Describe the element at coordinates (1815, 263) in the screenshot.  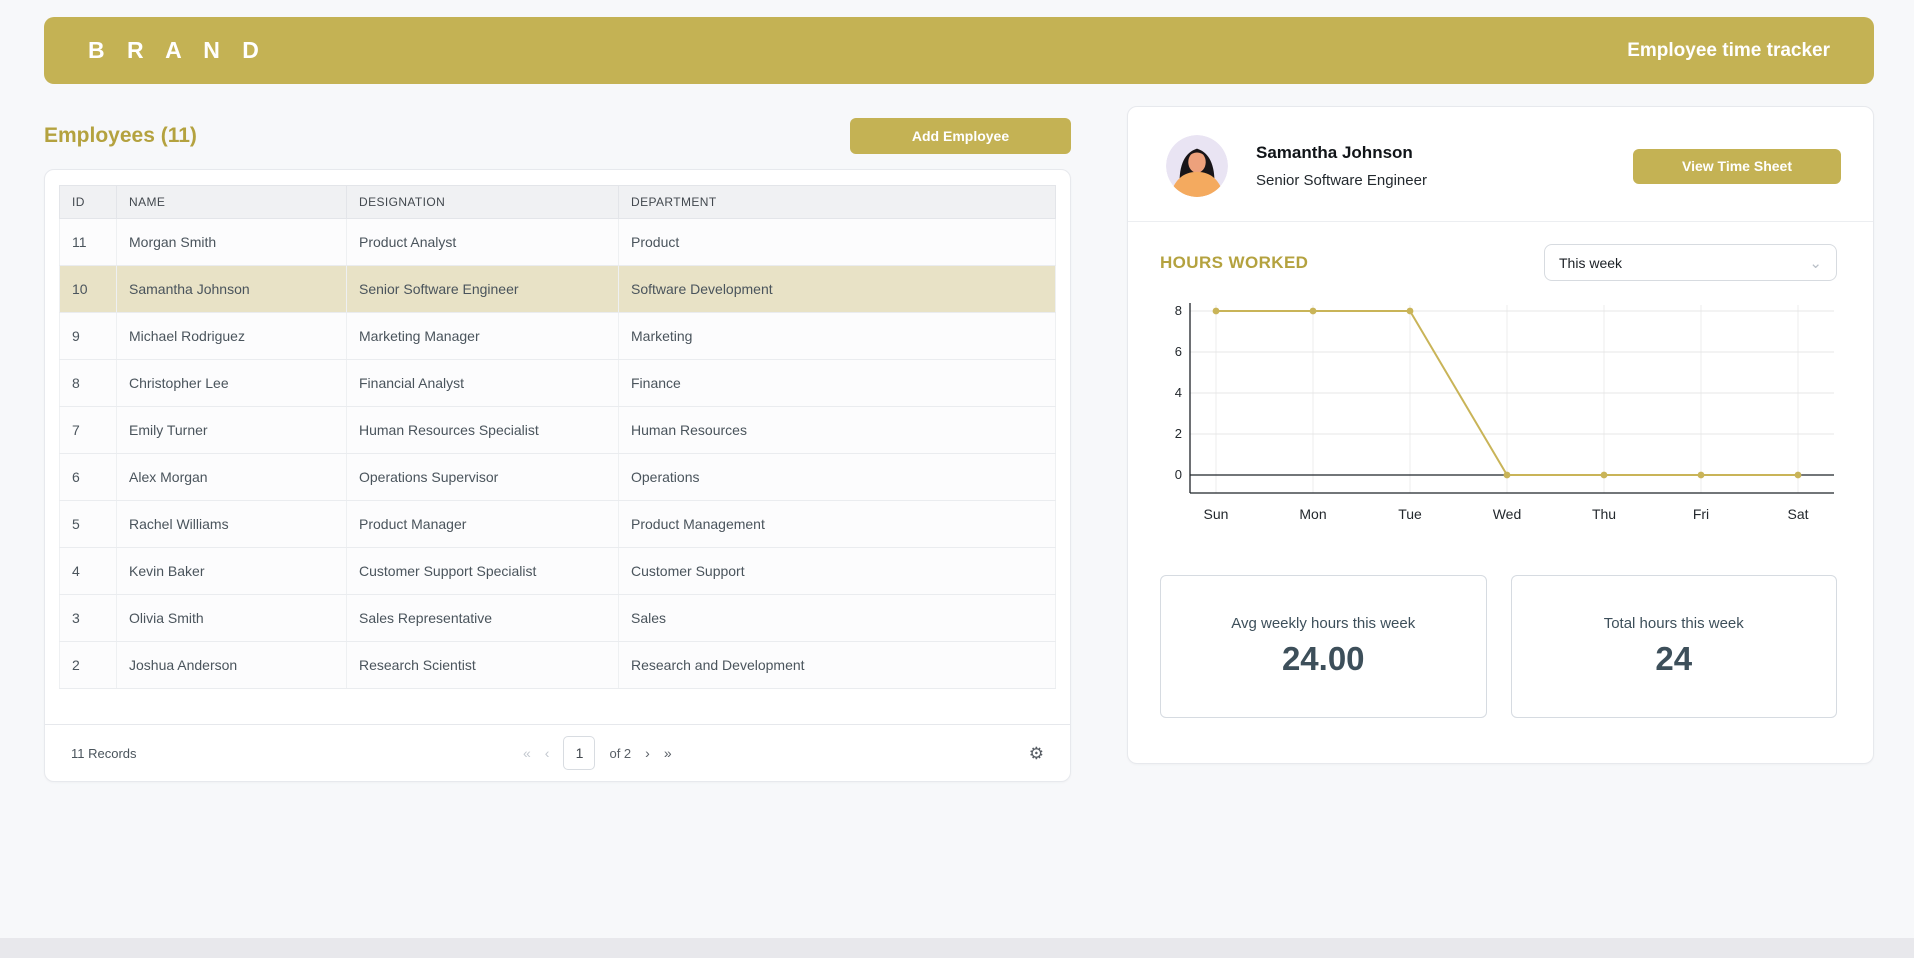
I see `chevron-down-icon: ⌄` at that location.